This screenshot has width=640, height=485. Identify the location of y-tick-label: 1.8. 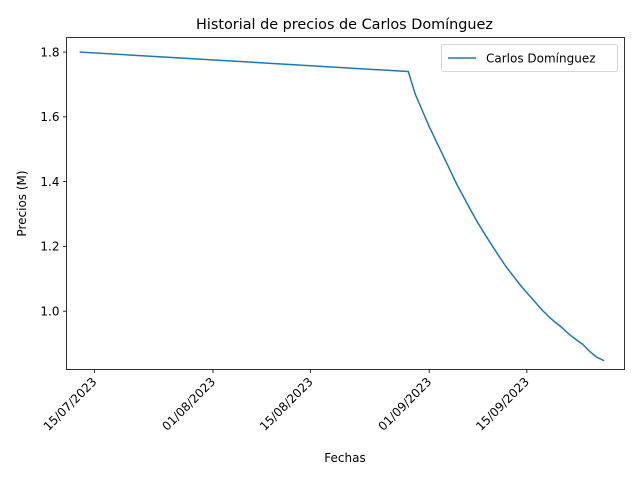
(49, 52).